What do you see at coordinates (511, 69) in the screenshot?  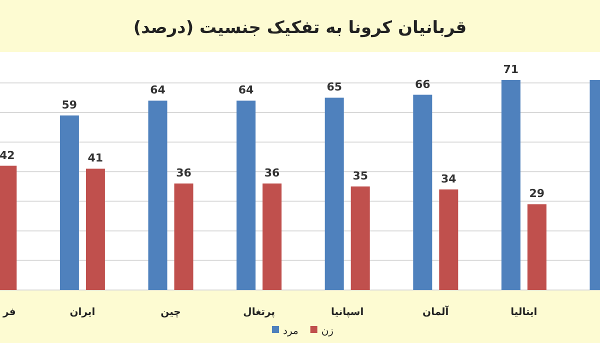 I see `data-label: 71` at bounding box center [511, 69].